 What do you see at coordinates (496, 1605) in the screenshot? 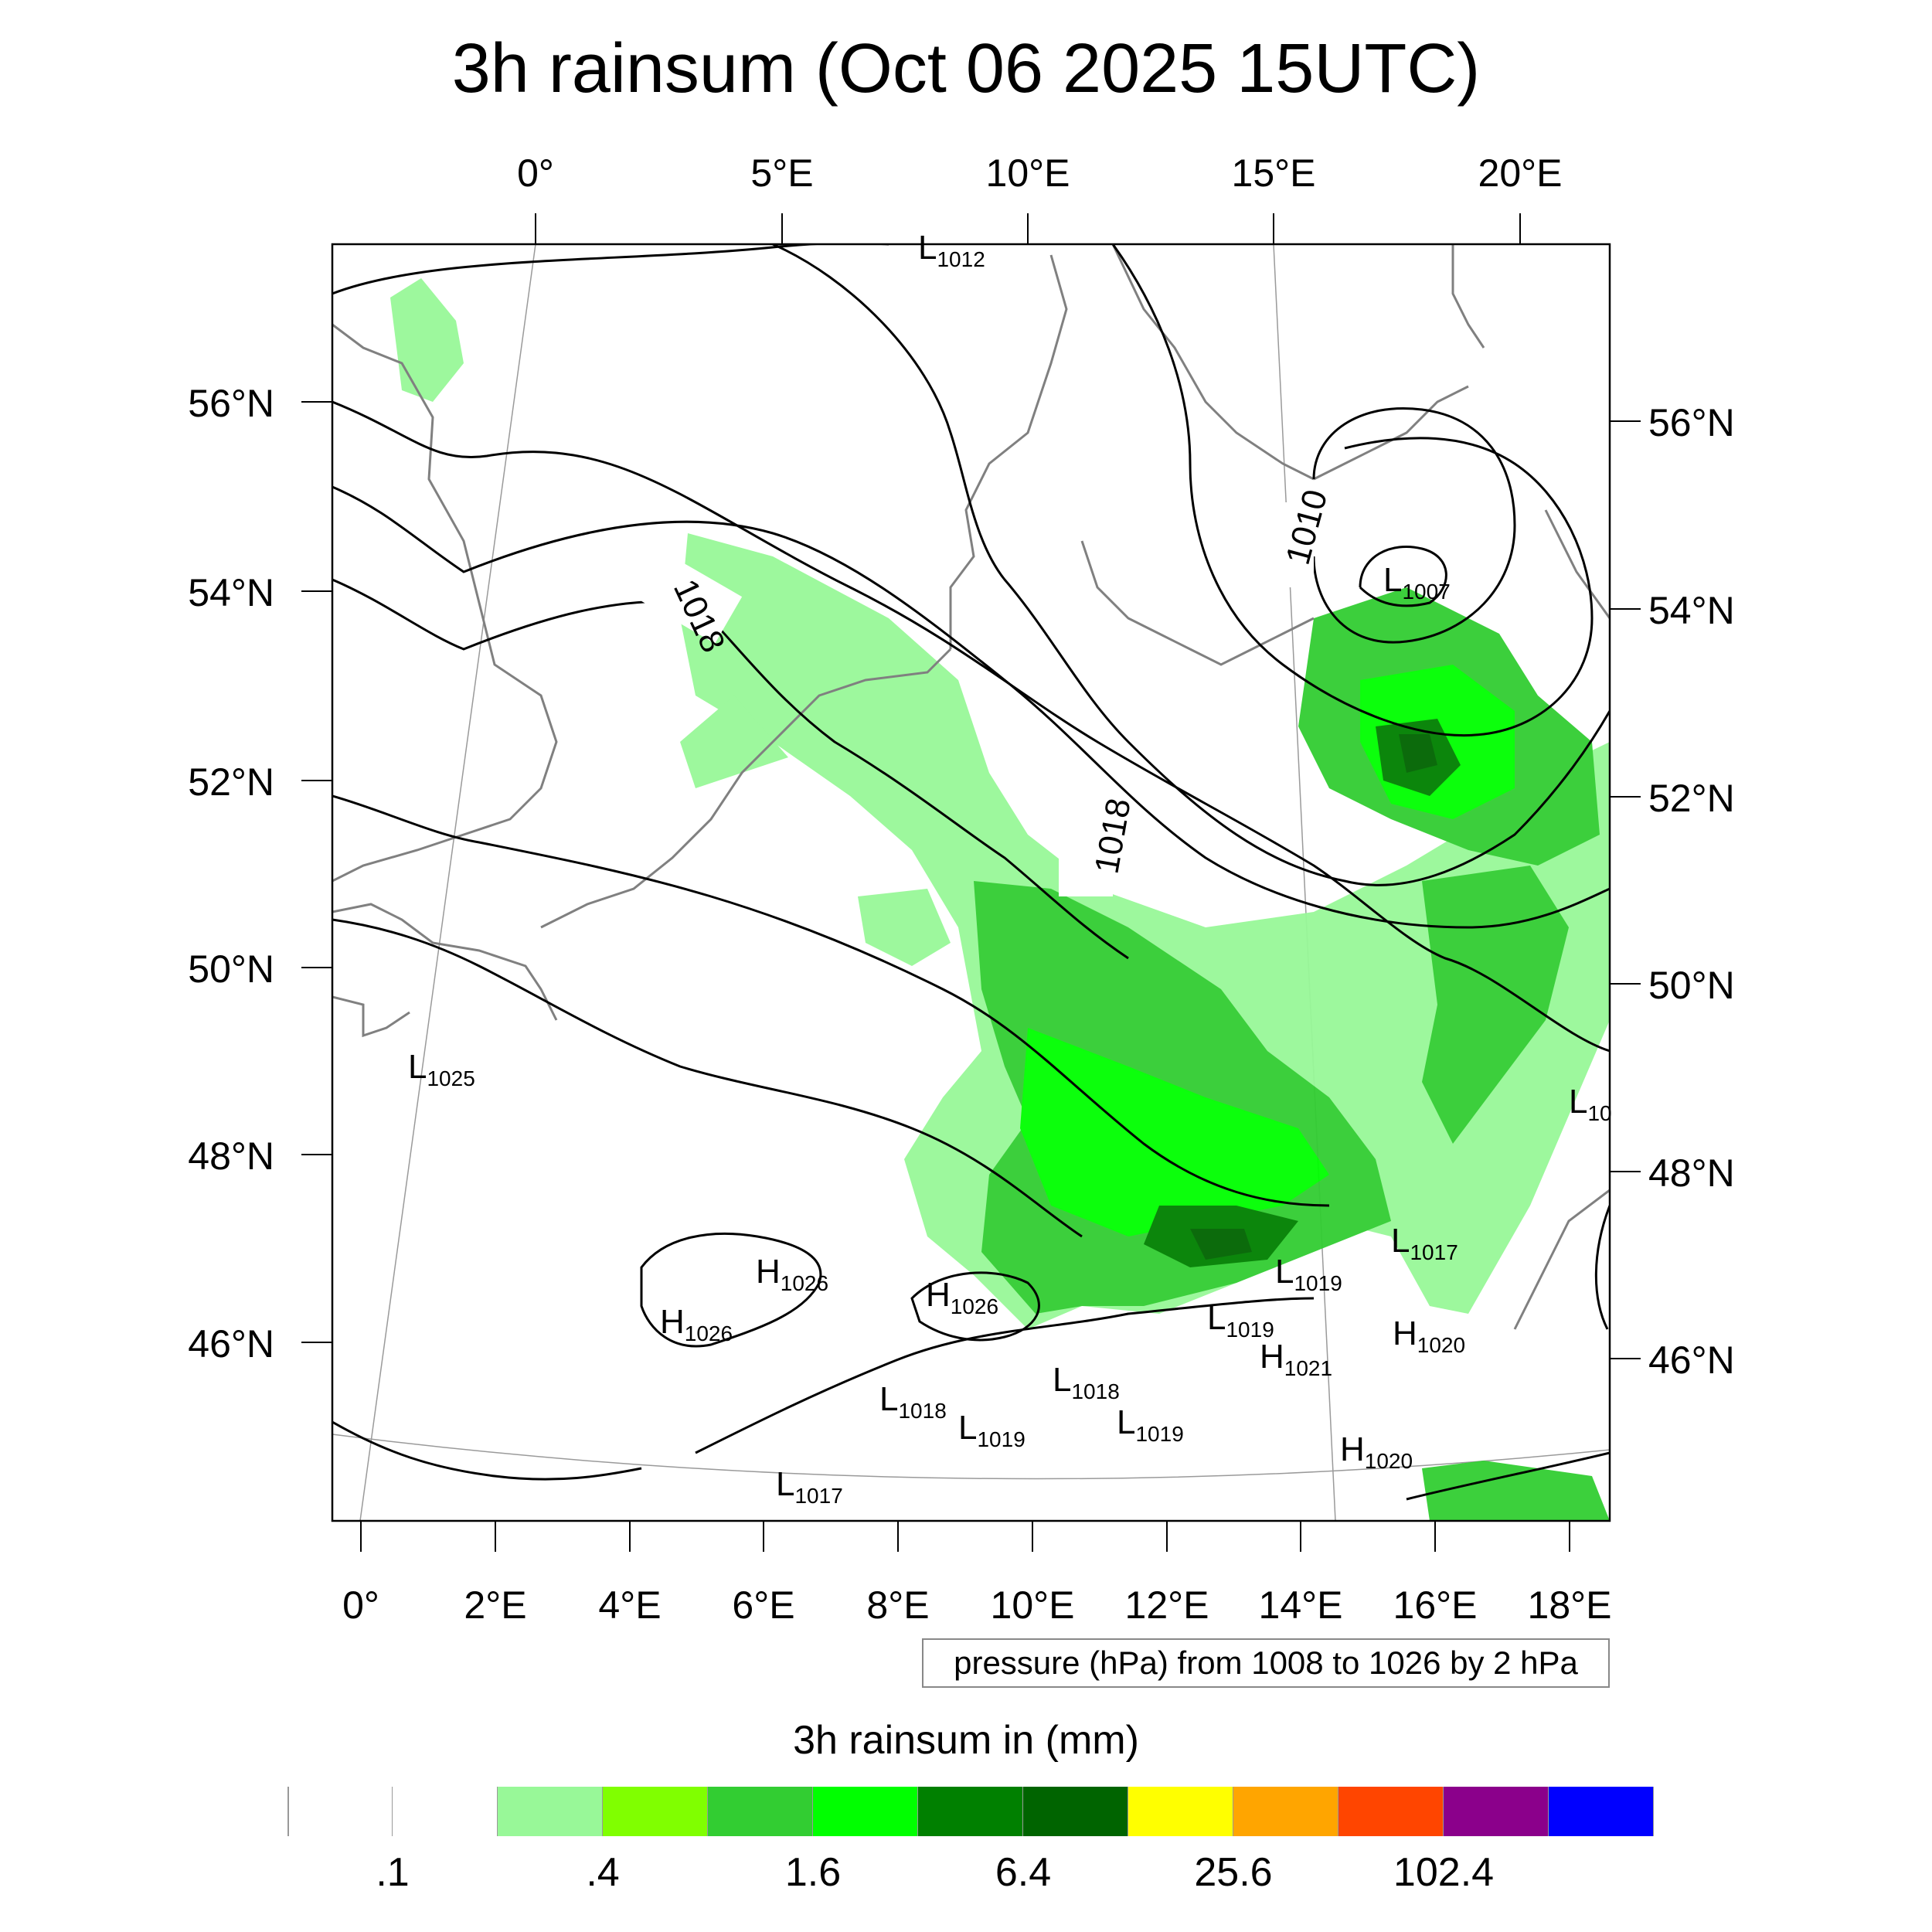
I see `lon-label-bottom: 2°E` at bounding box center [496, 1605].